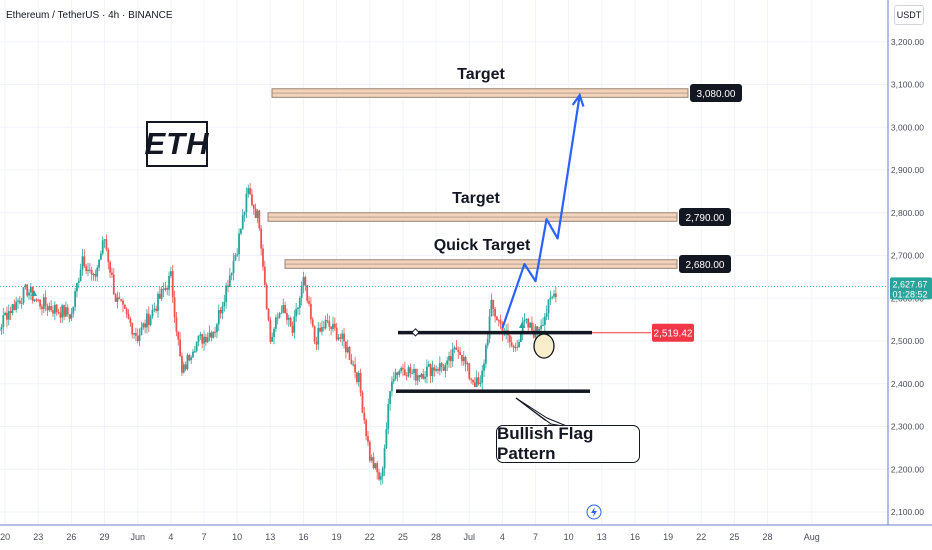  What do you see at coordinates (303, 537) in the screenshot?
I see `x-tick-label: 16` at bounding box center [303, 537].